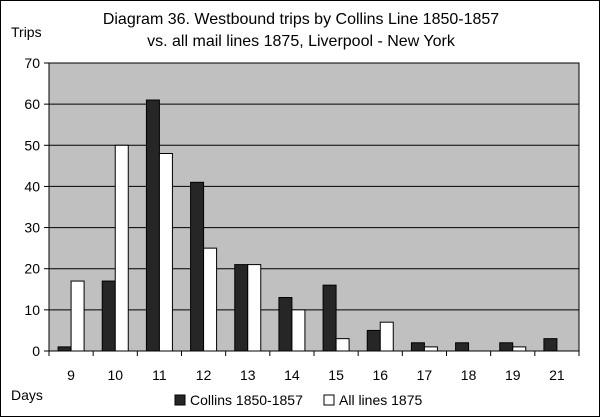  Describe the element at coordinates (292, 375) in the screenshot. I see `x-tick-label: 14` at that location.